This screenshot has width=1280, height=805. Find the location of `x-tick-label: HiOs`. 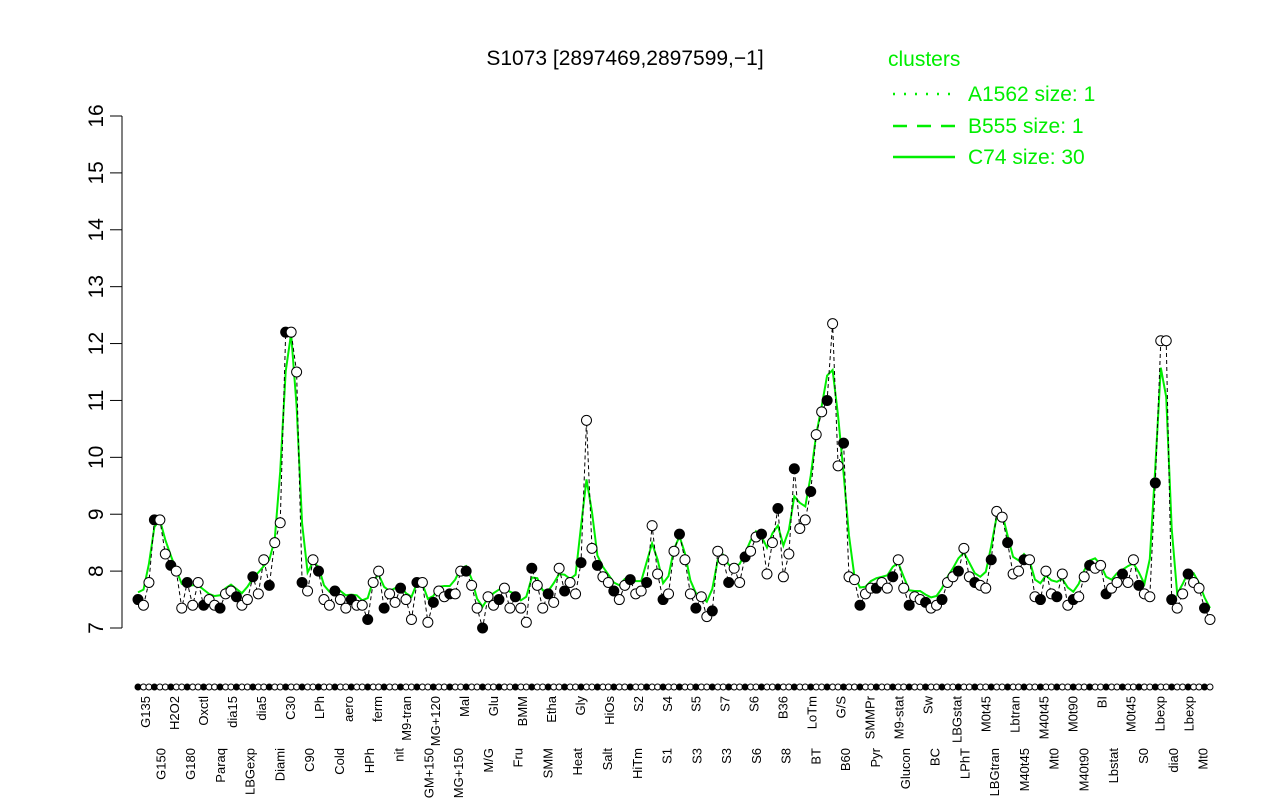

x-tick-label: HiOs is located at coordinates (609, 710).